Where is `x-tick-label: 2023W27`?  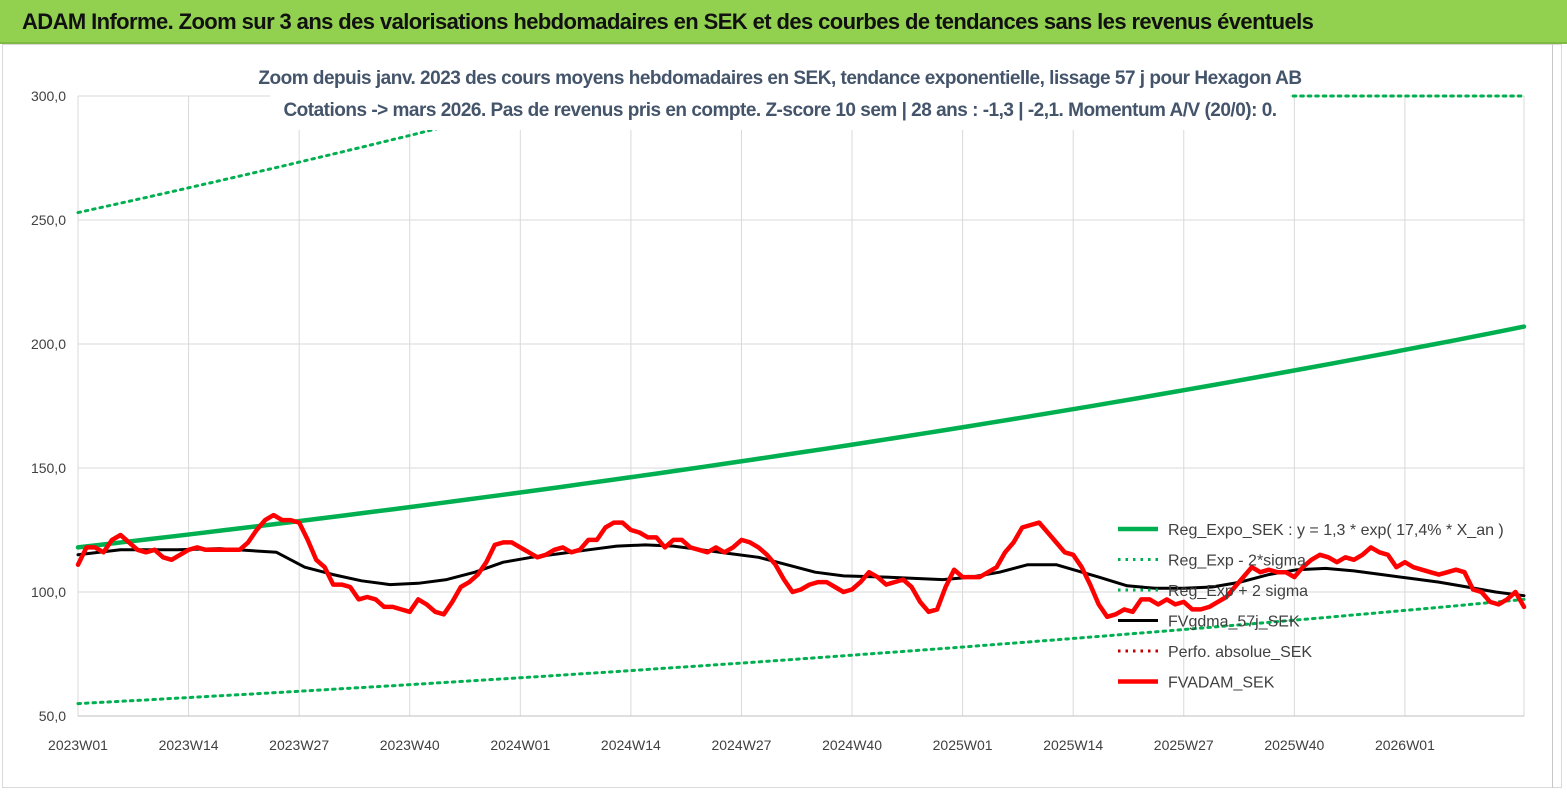 x-tick-label: 2023W27 is located at coordinates (299, 745).